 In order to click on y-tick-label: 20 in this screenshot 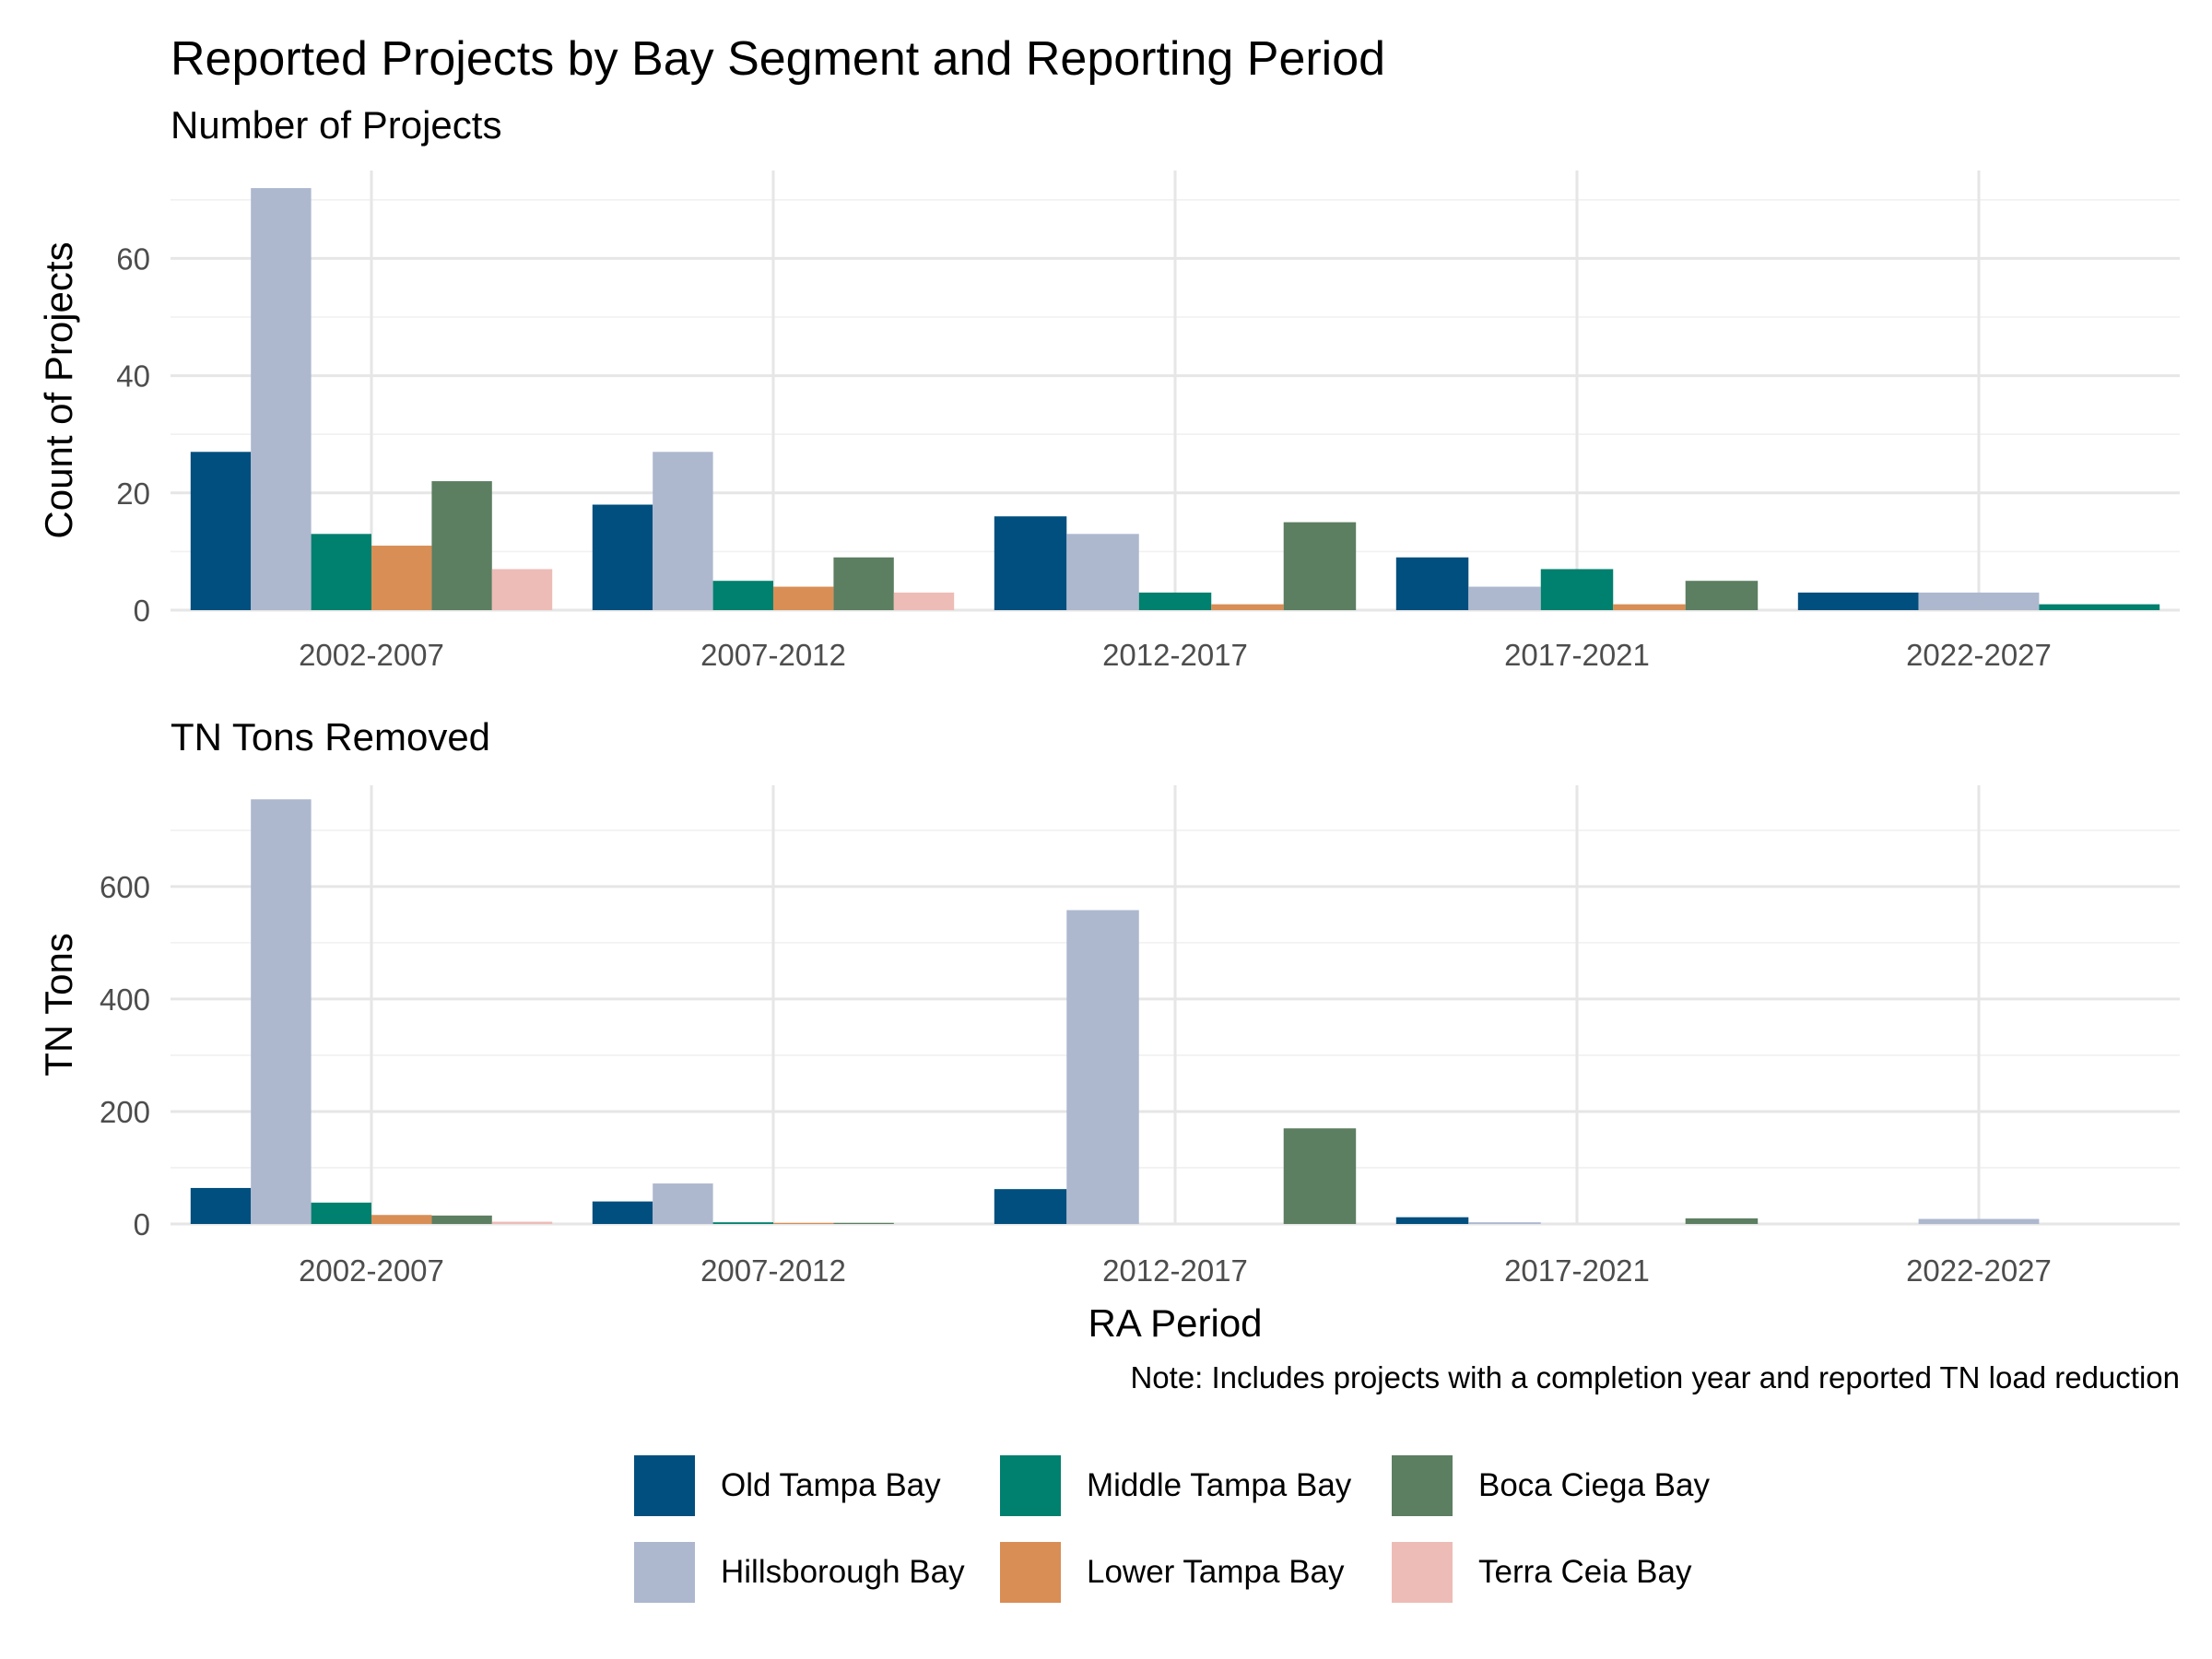, I will do `click(133, 494)`.